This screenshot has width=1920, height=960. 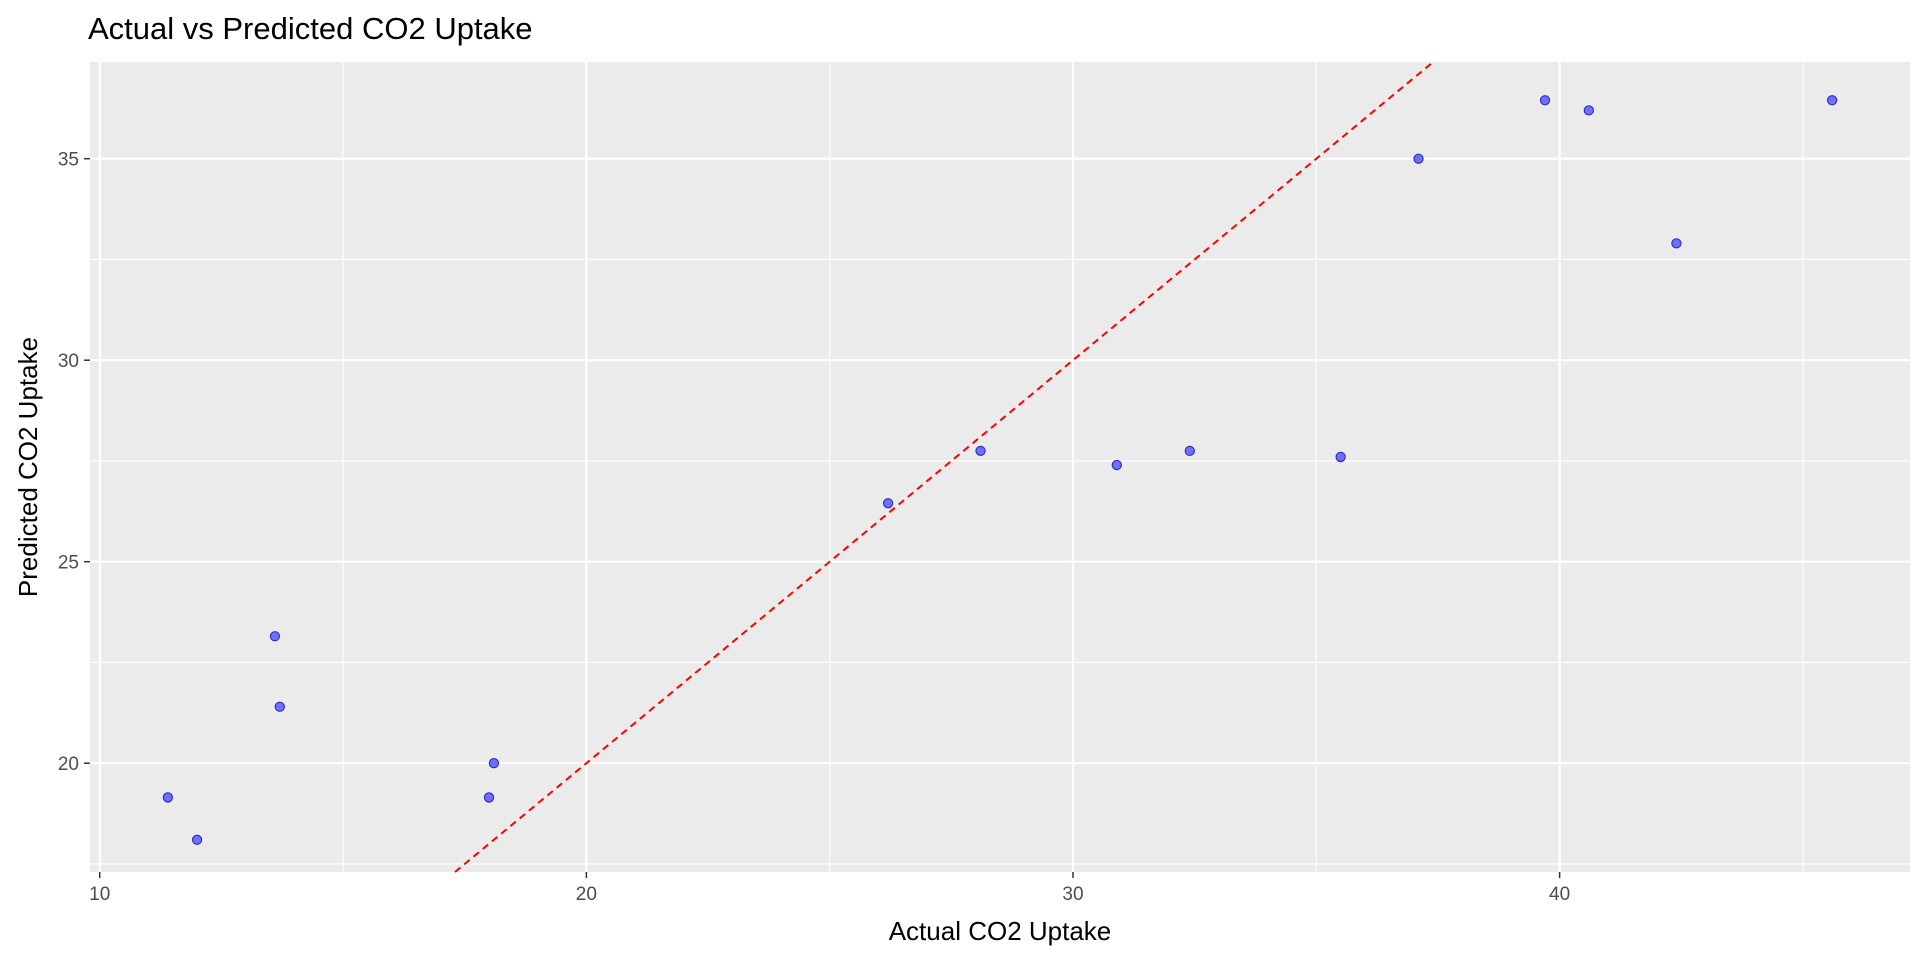 I want to click on x-tick-label: 10, so click(x=99, y=894).